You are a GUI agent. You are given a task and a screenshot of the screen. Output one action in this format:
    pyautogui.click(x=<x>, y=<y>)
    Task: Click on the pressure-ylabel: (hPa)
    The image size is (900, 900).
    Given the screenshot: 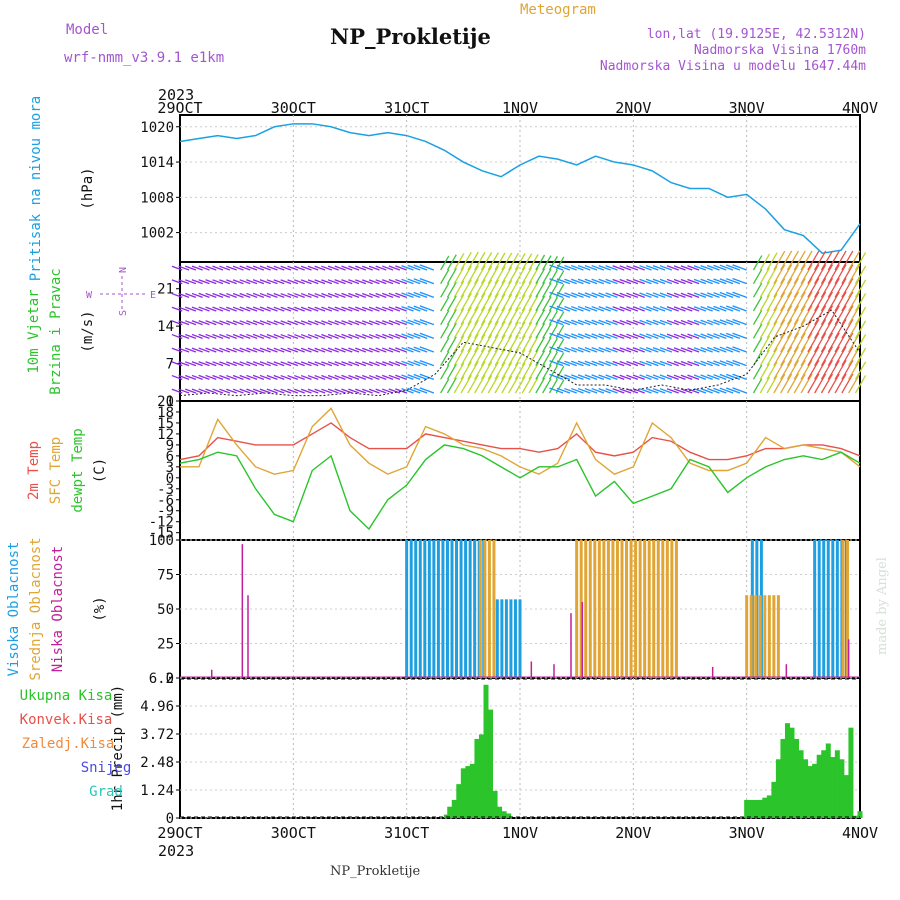 What is the action you would take?
    pyautogui.click(x=88, y=188)
    